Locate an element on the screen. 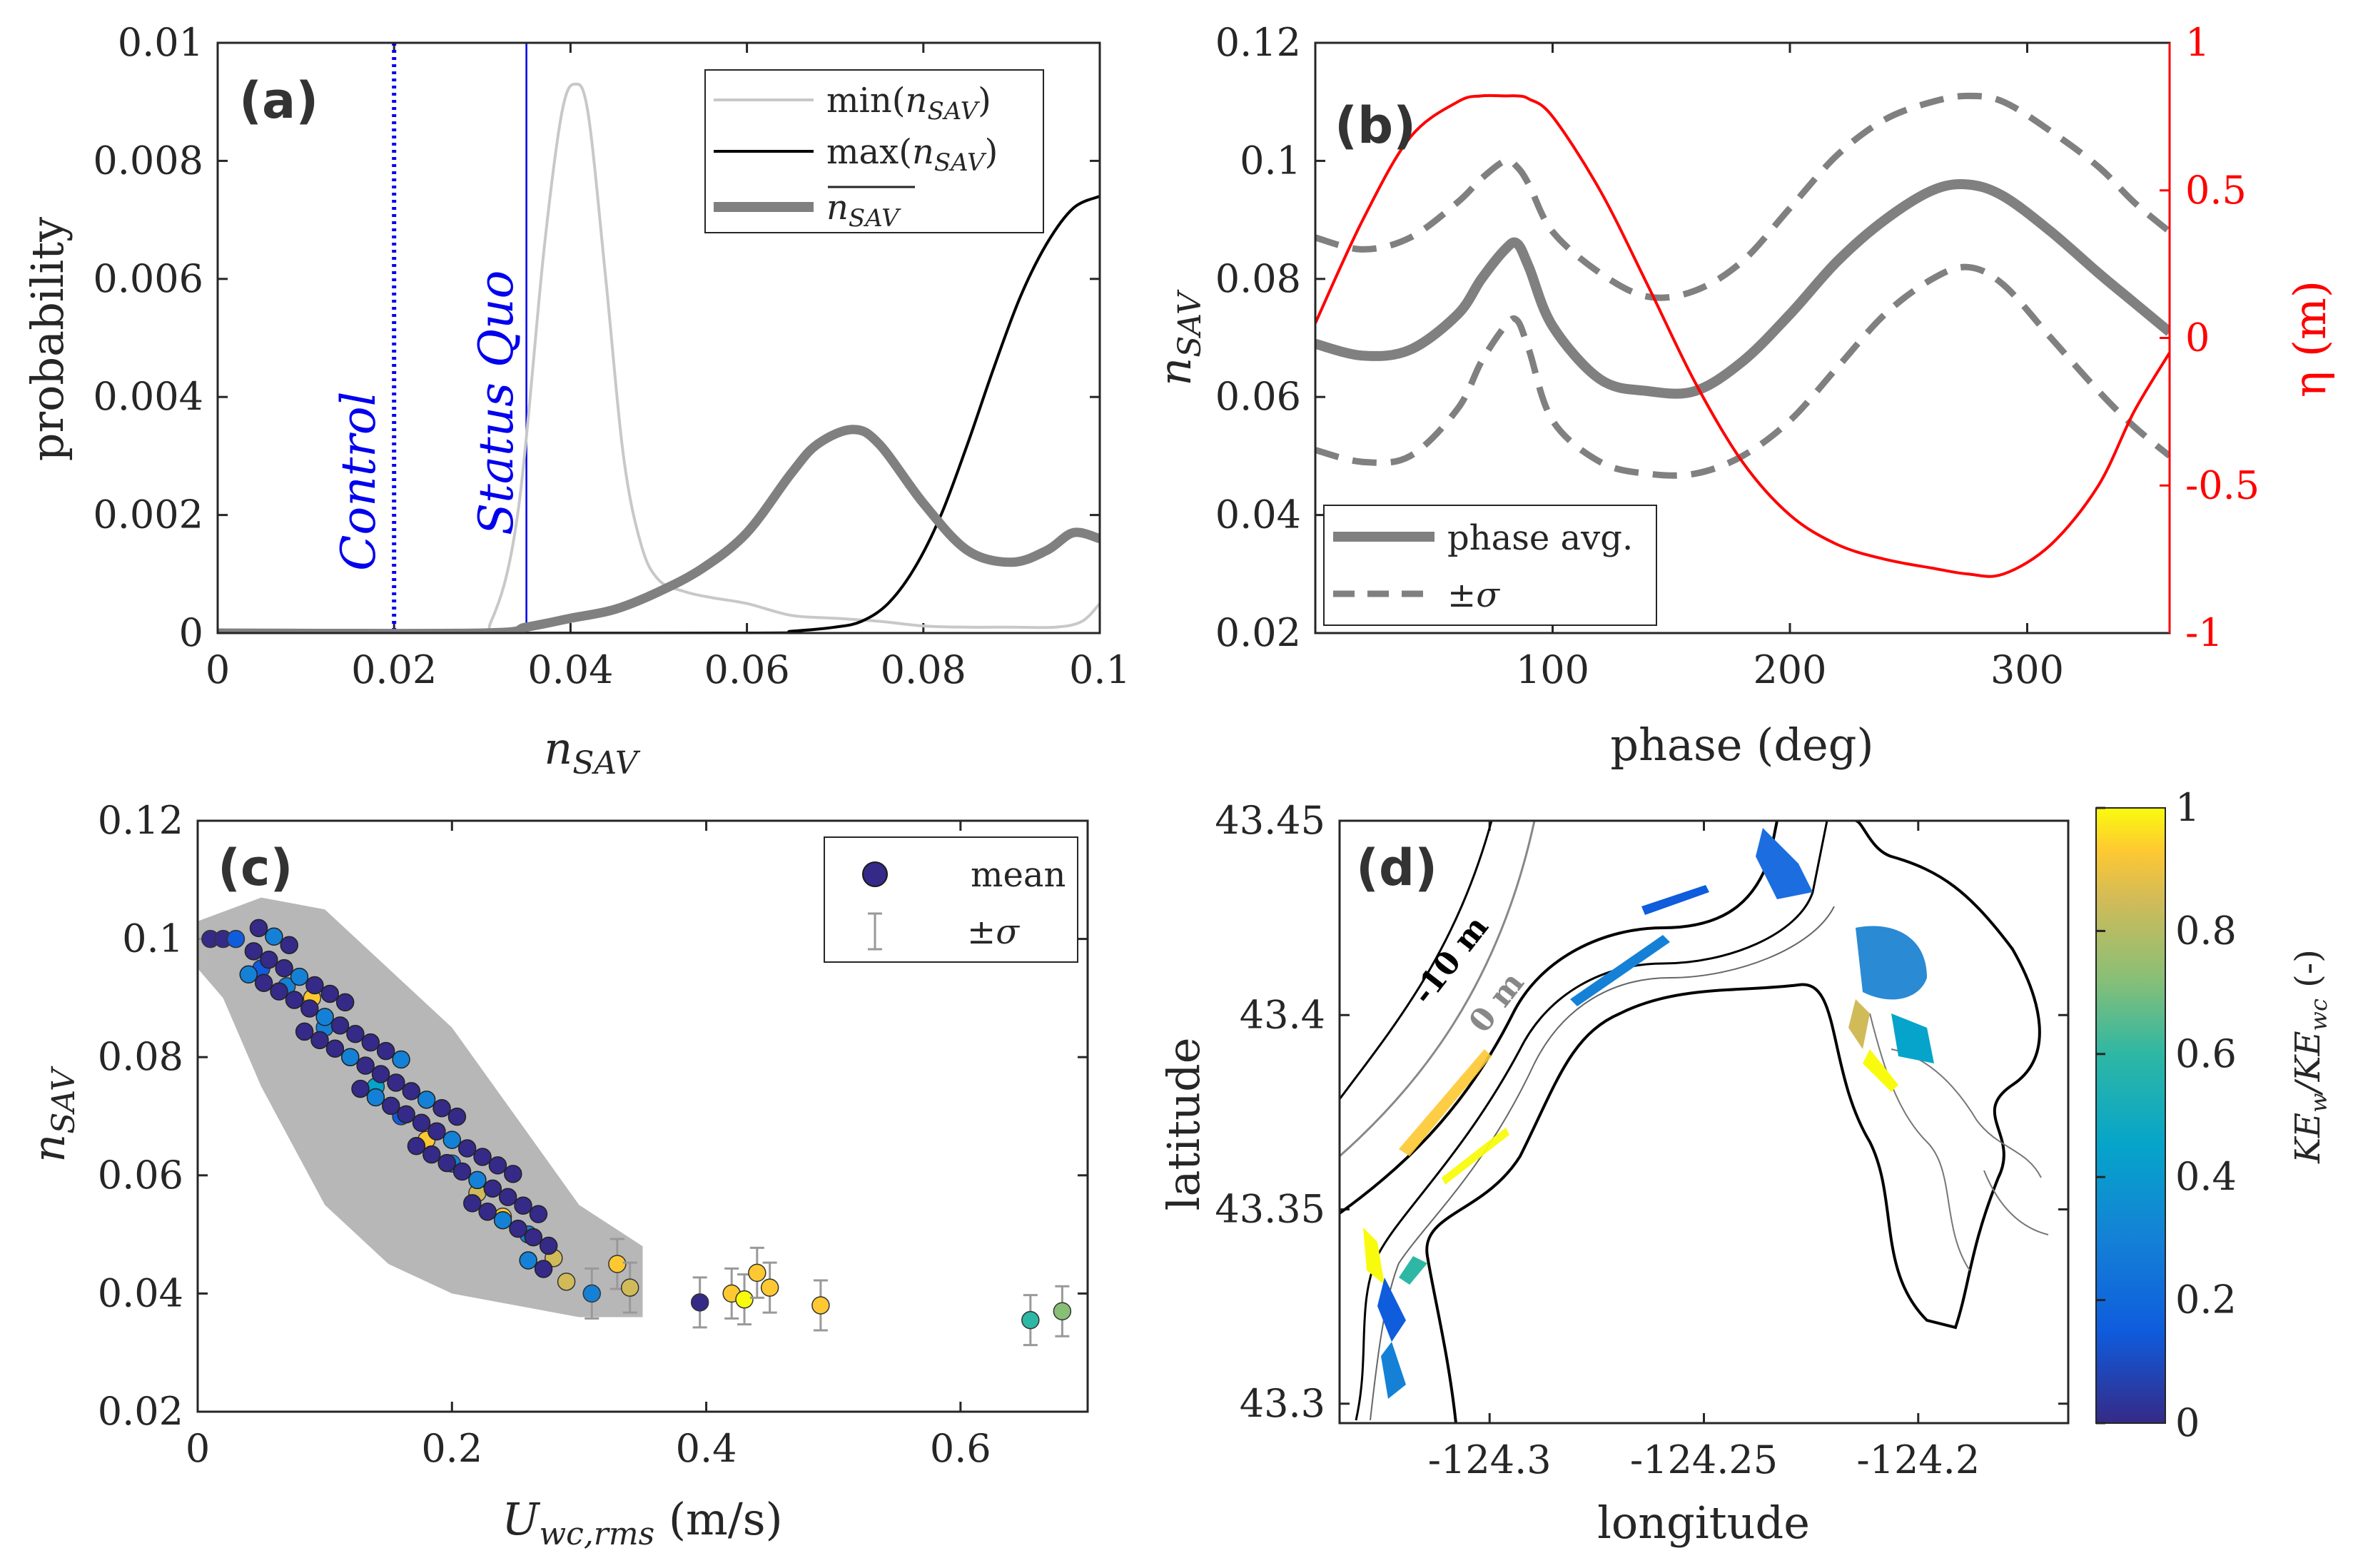 Image resolution: width=2353 pixels, height=1568 pixels. x-tick-label: 0.1 is located at coordinates (1100, 669).